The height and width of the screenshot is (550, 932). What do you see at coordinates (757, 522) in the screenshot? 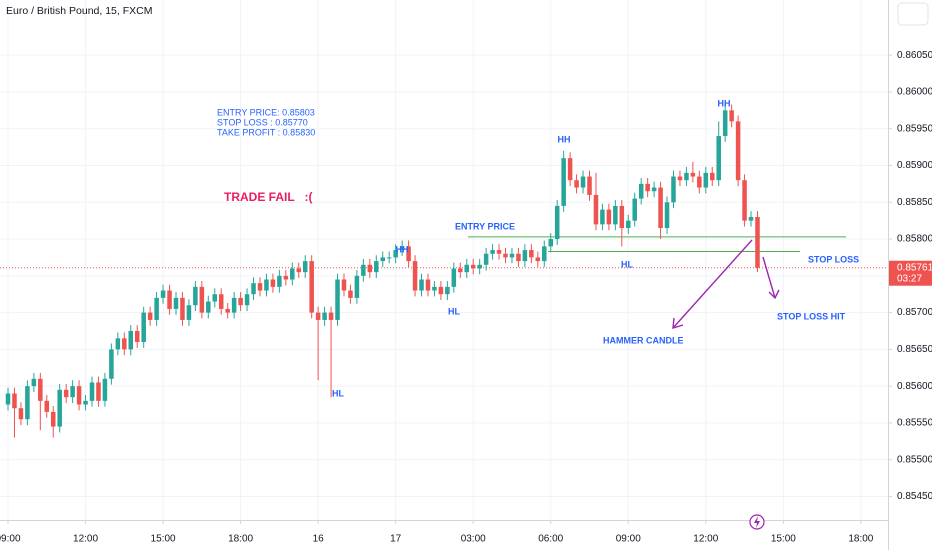
I see `event-icon` at bounding box center [757, 522].